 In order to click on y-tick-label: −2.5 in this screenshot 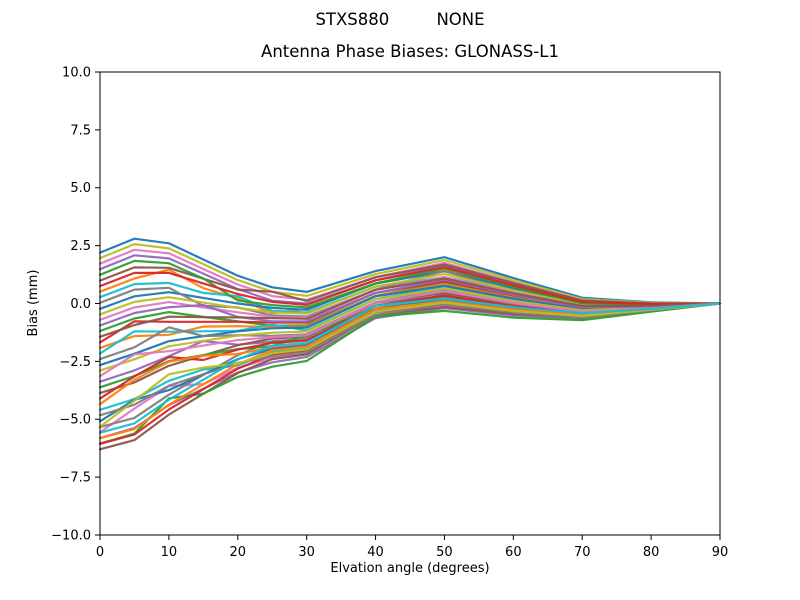, I will do `click(75, 362)`.